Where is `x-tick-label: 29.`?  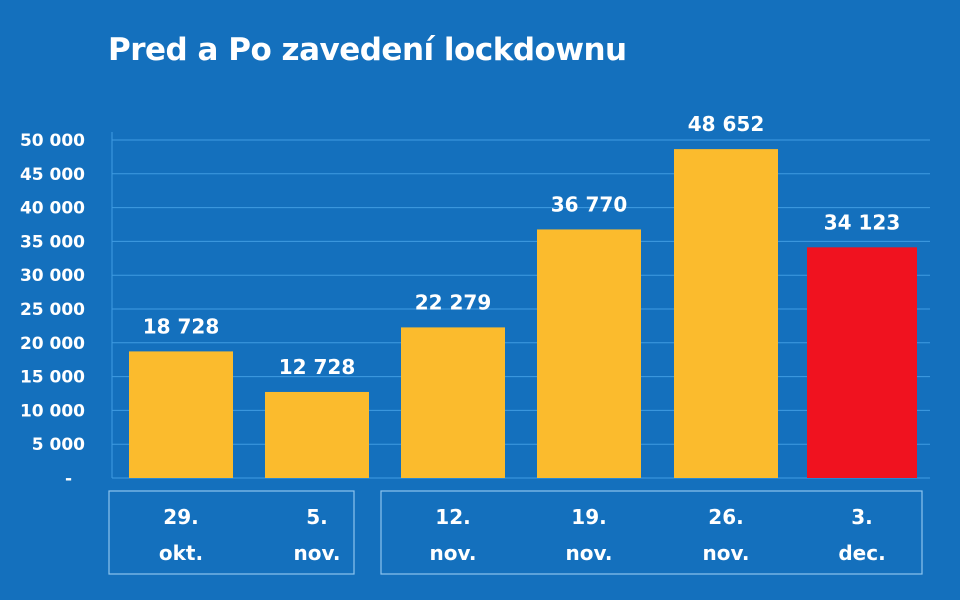 x-tick-label: 29. is located at coordinates (180, 517).